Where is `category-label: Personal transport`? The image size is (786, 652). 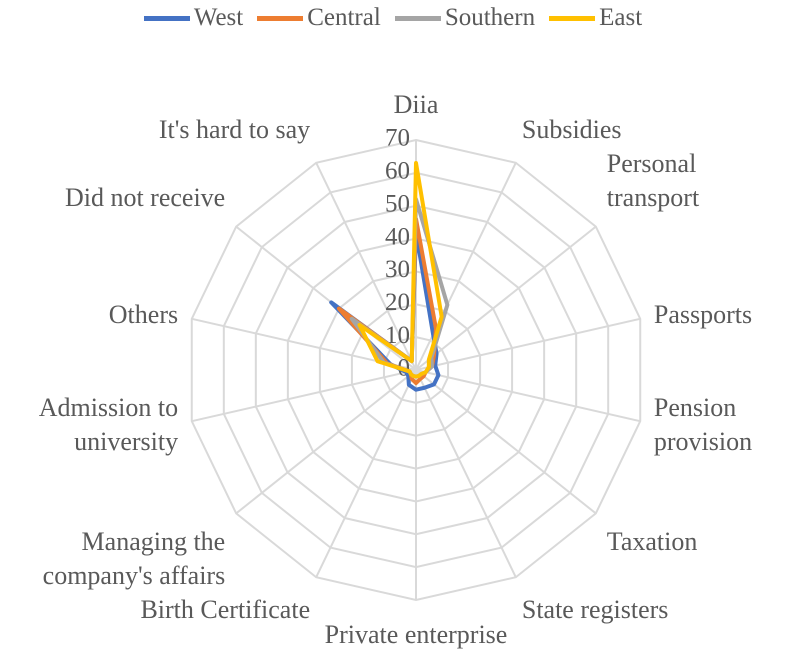
category-label: Personal transport is located at coordinates (653, 181).